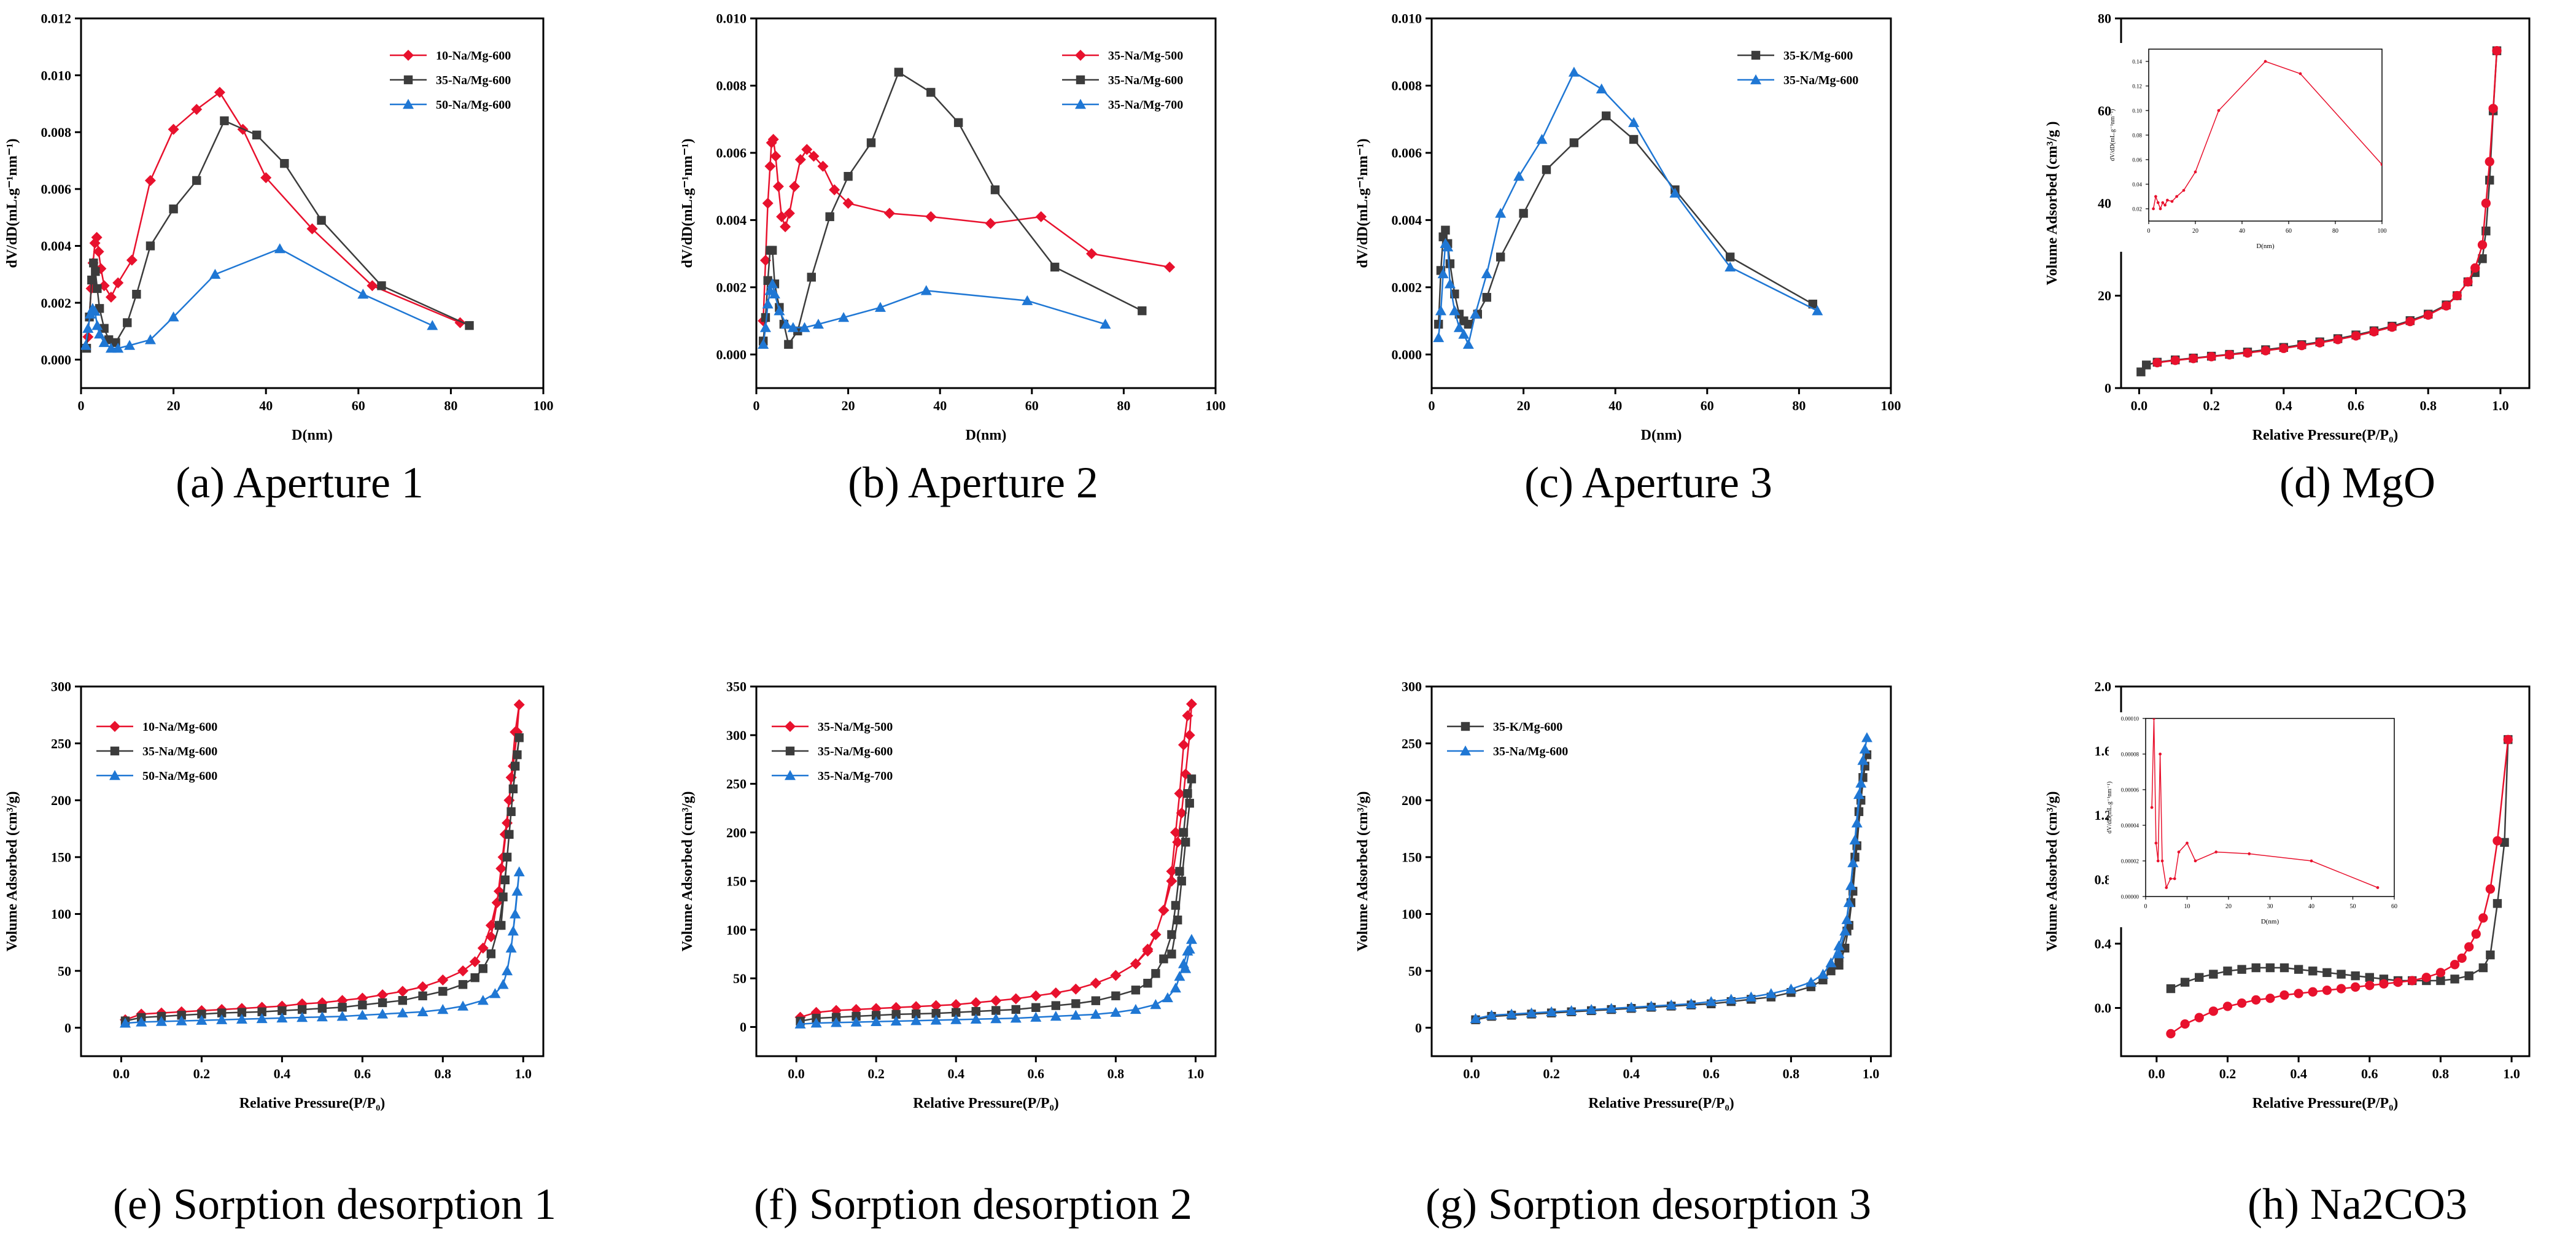  I want to click on panel-b-ylabel: dV/dD(mL.g⁻¹nm⁻¹), so click(688, 203).